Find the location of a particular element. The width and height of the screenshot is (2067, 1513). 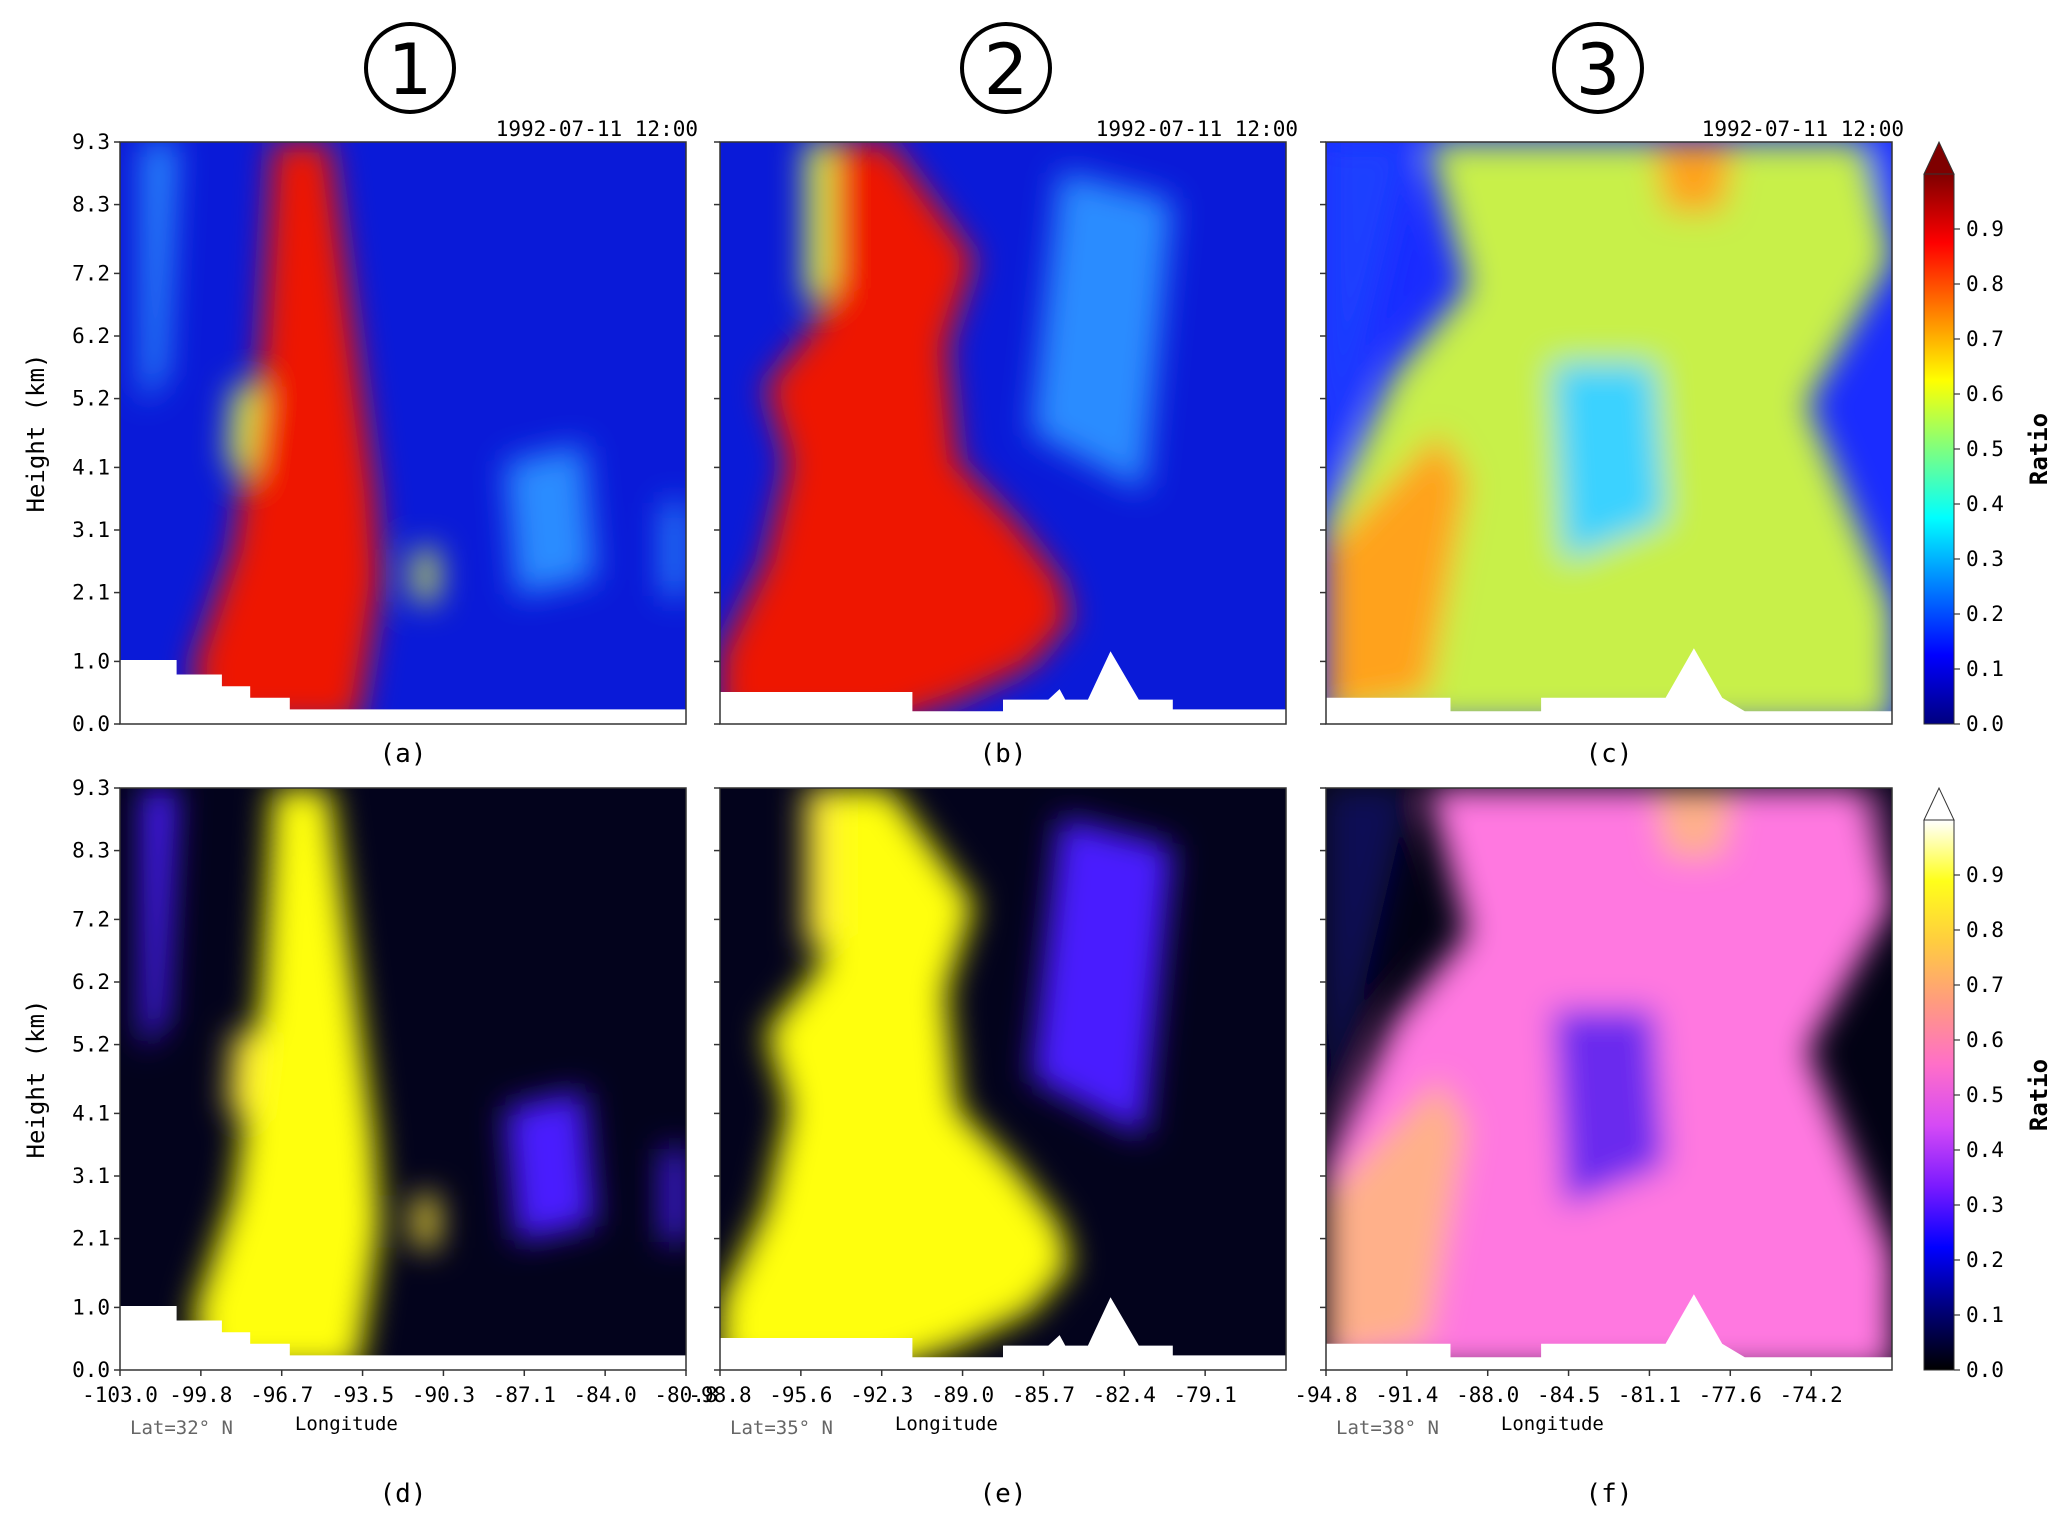

y-tick-label: 9.3 is located at coordinates (91, 142).